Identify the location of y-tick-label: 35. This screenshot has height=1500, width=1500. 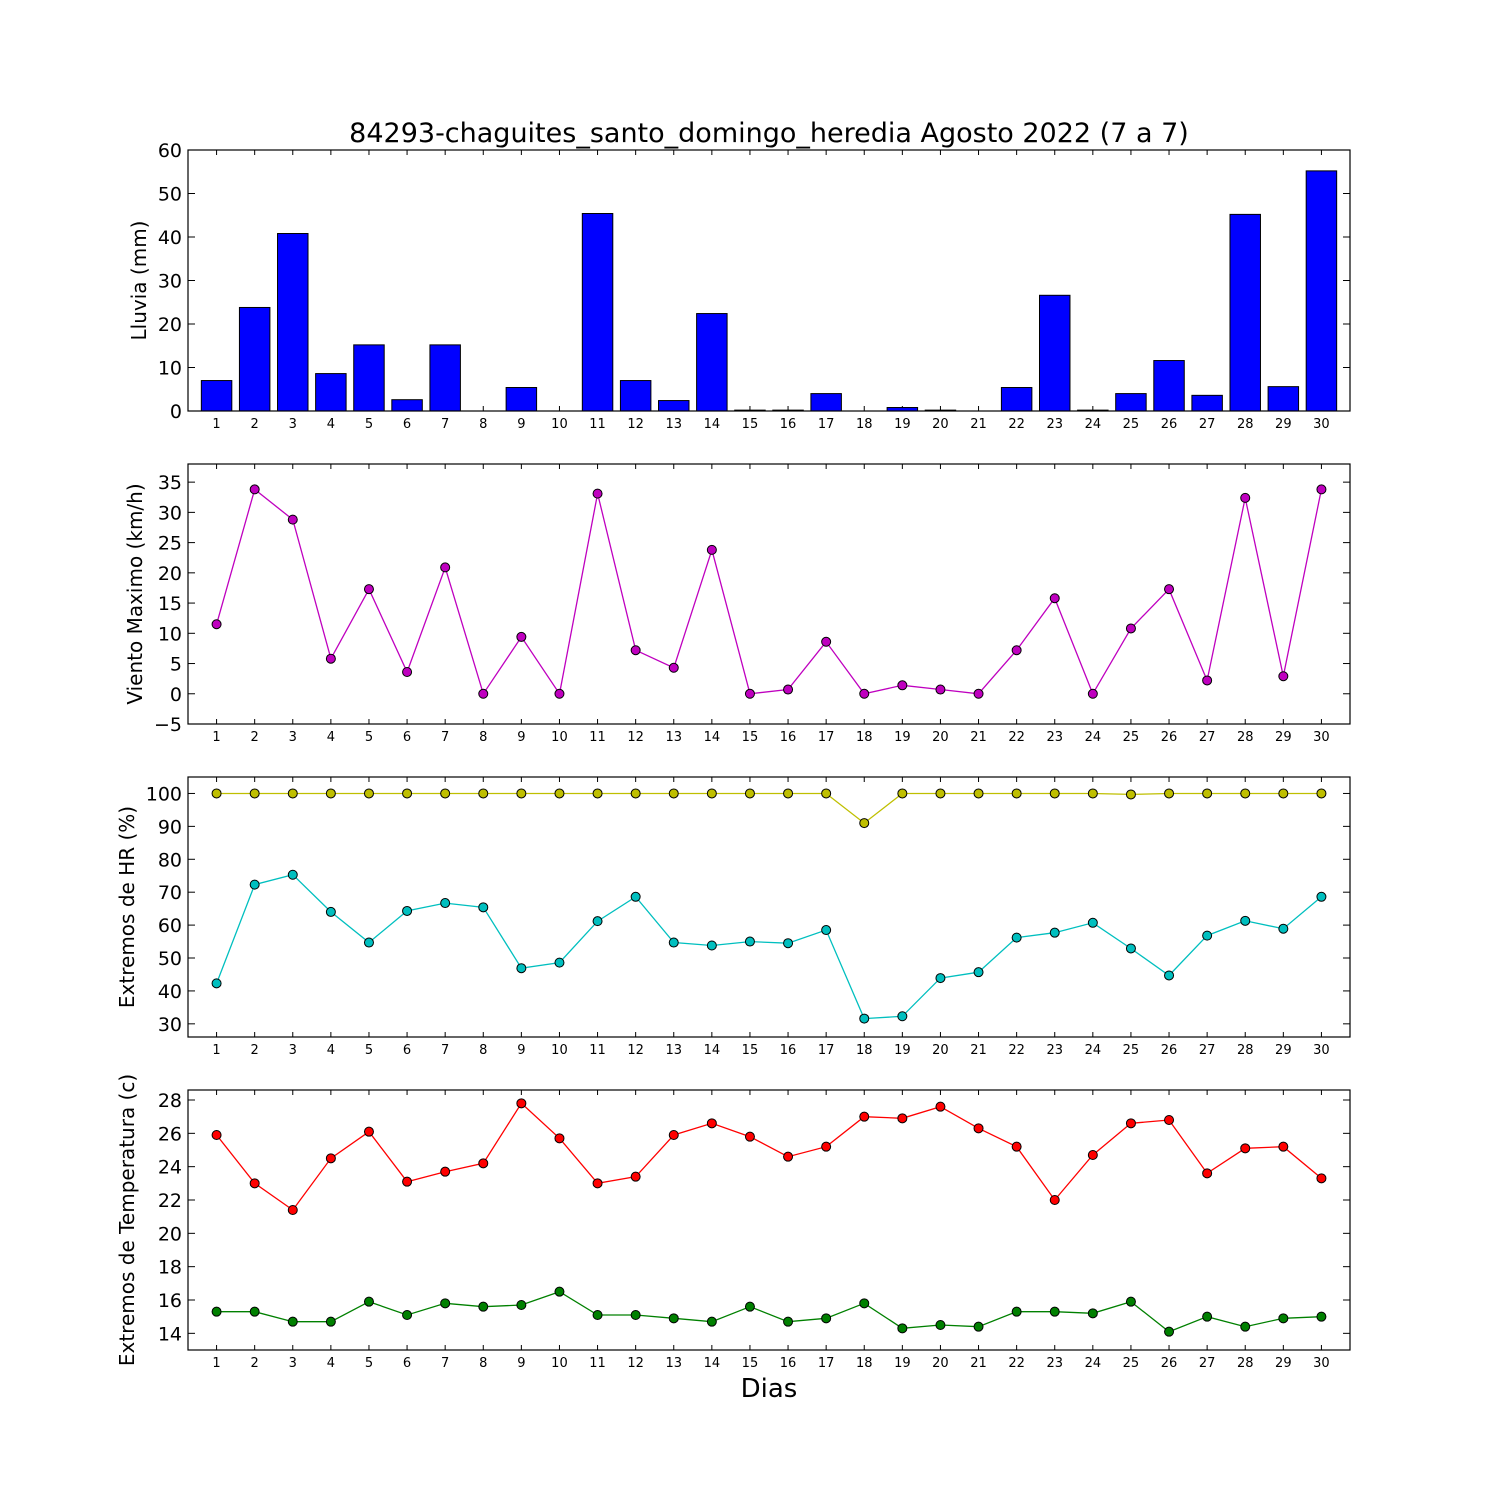
(170, 483).